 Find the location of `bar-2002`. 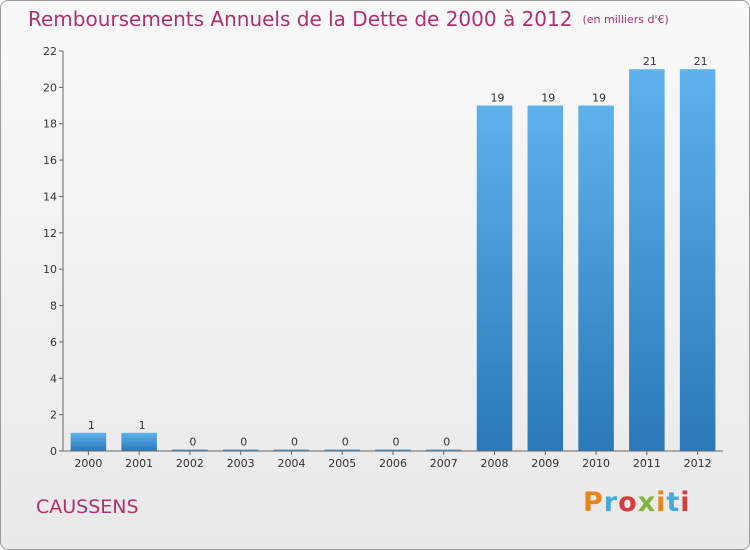

bar-2002 is located at coordinates (190, 450).